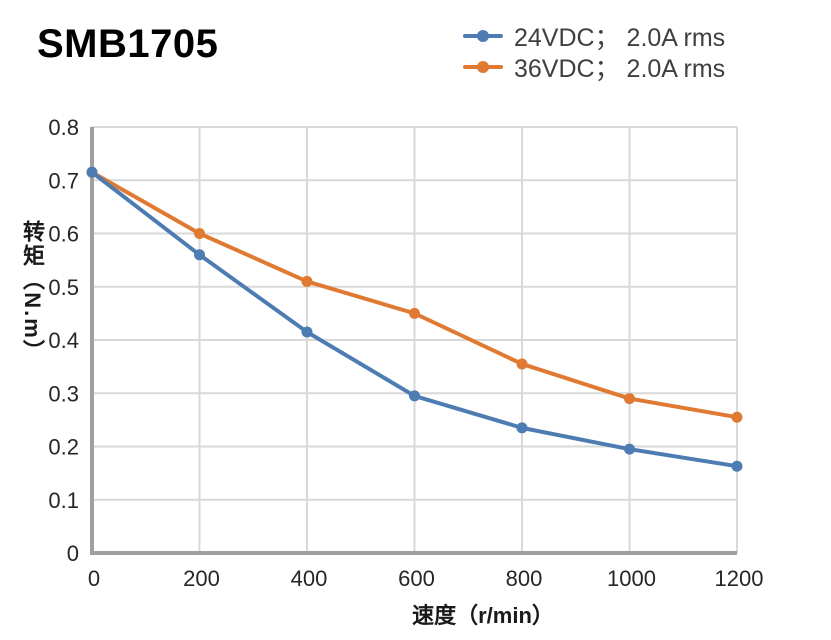  Describe the element at coordinates (524, 578) in the screenshot. I see `x-tick-label: 800` at that location.